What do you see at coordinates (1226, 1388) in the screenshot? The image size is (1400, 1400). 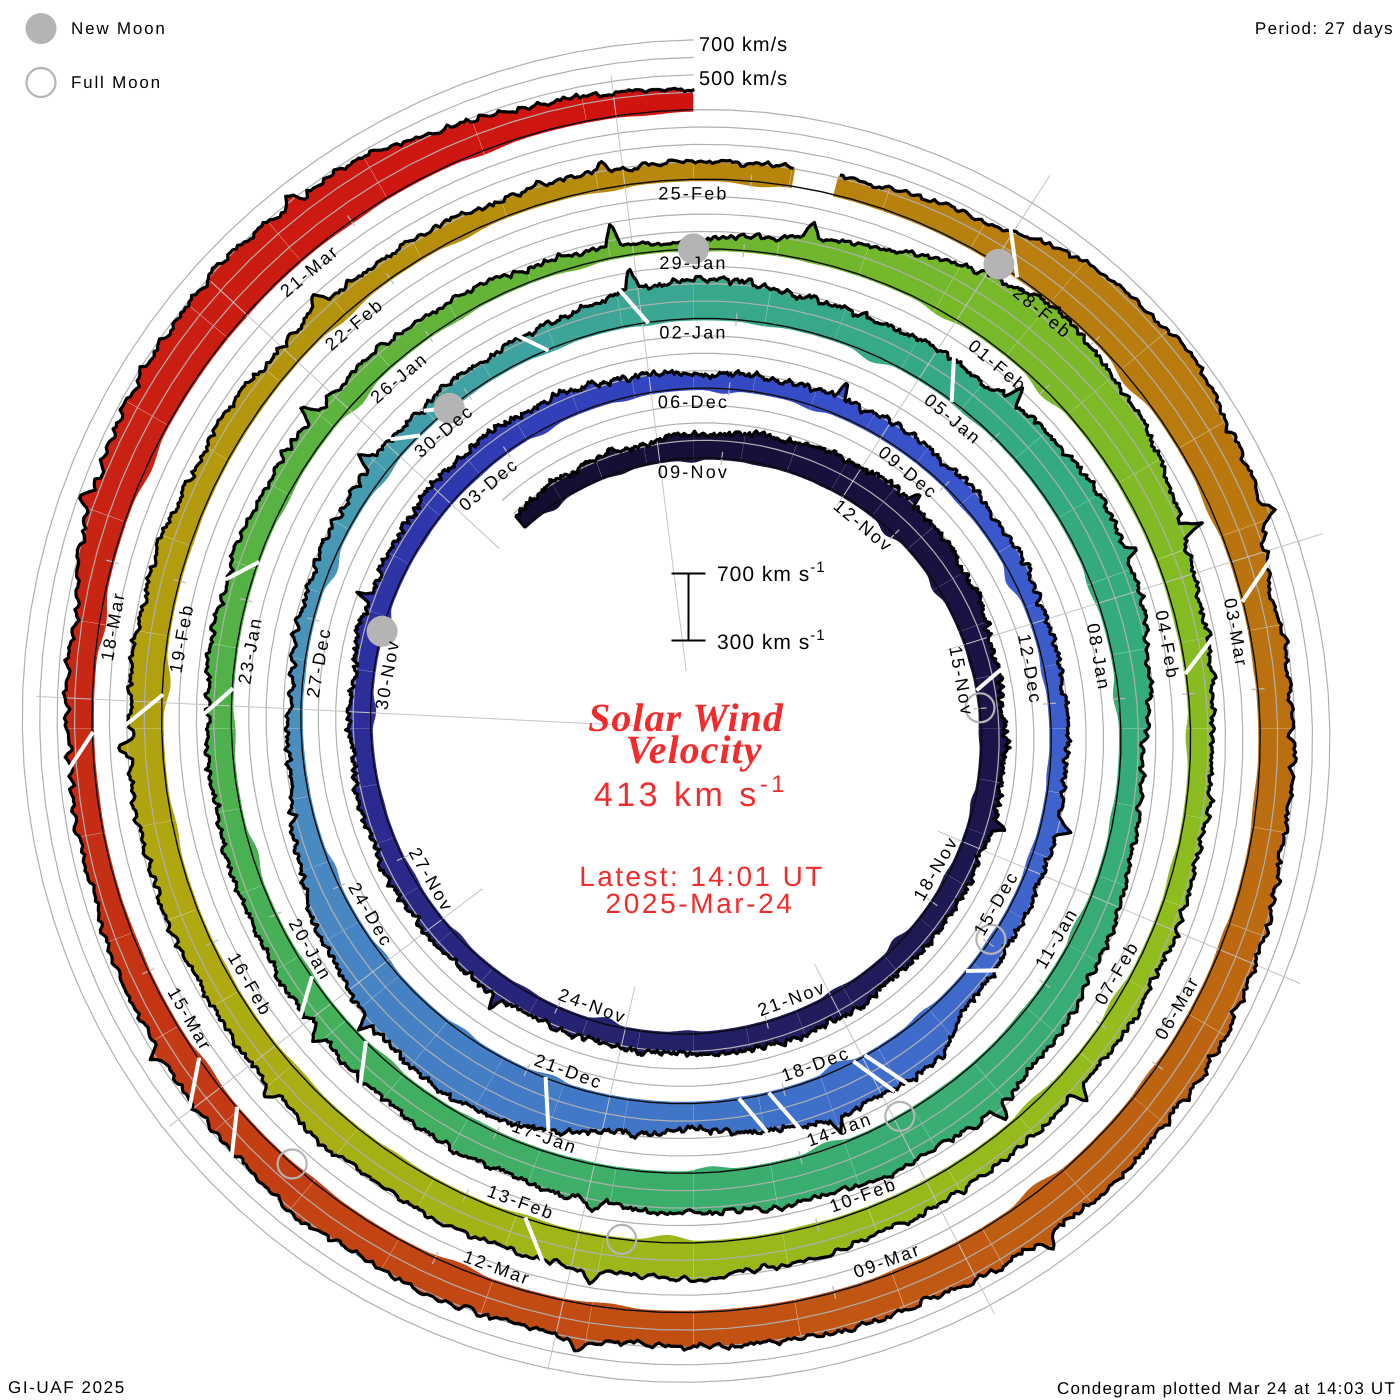 I see `svg-text:Condegram plotted Mar 24 at 14: Condegram plotted Mar 24 at 14:03 UT` at bounding box center [1226, 1388].